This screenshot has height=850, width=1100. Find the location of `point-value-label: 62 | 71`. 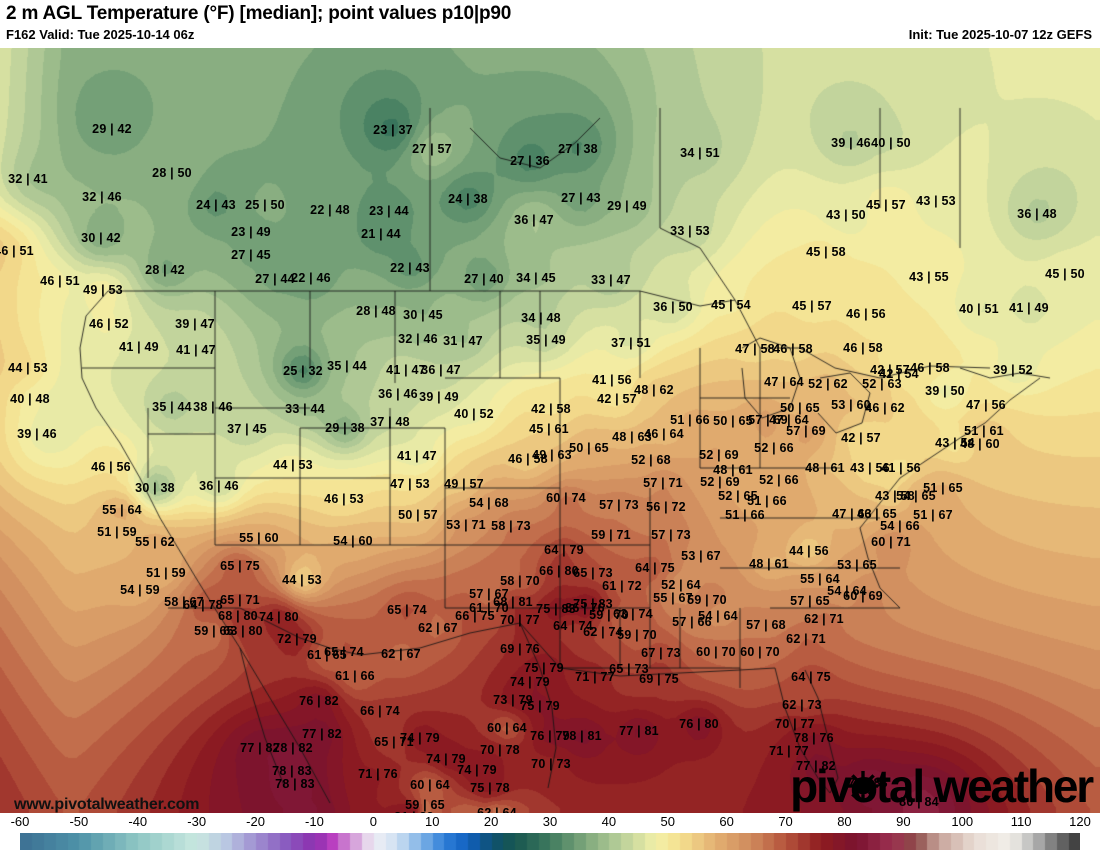

point-value-label: 62 | 71 is located at coordinates (824, 618).